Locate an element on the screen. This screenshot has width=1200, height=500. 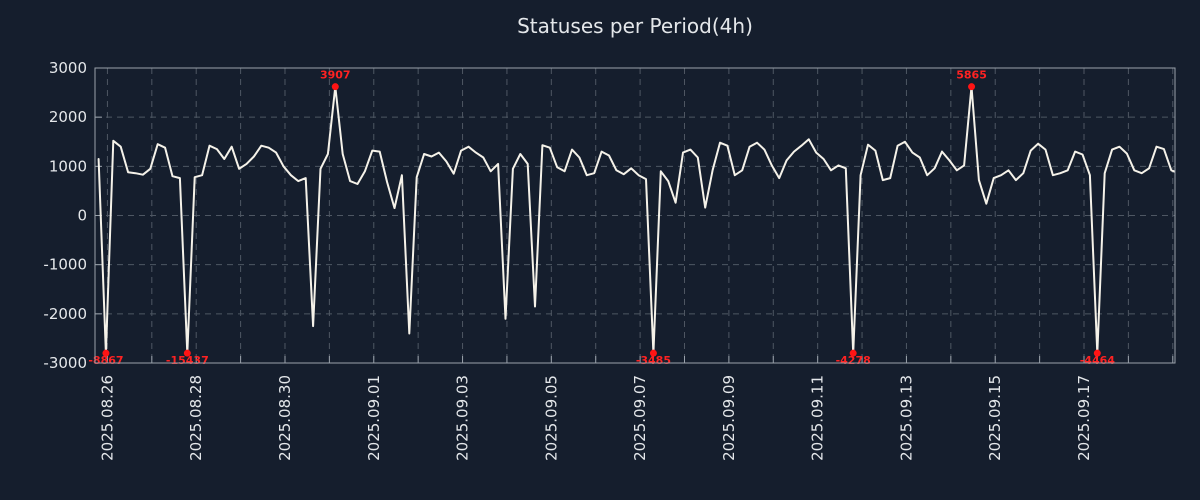
x-tick-label: 2025.09.11 is located at coordinates (818, 418).